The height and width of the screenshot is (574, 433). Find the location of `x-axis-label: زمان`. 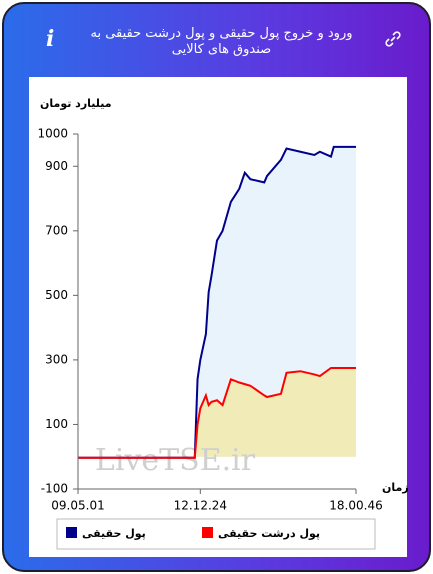

x-axis-label: زمان is located at coordinates (395, 487).